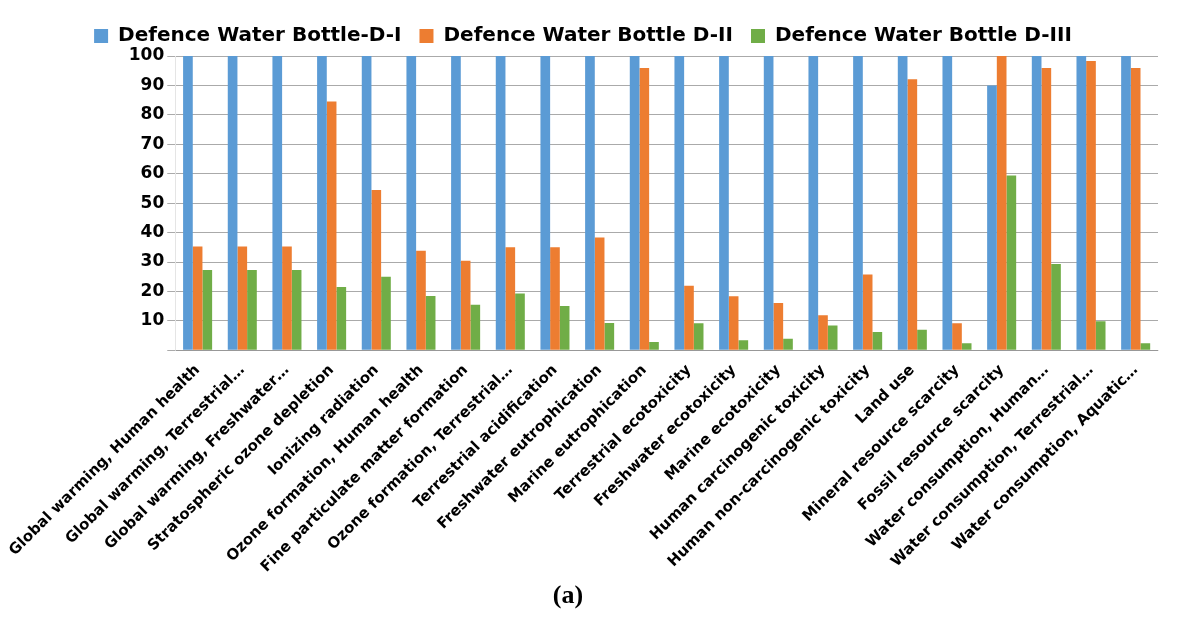  What do you see at coordinates (568, 594) in the screenshot?
I see `text: (a)` at bounding box center [568, 594].